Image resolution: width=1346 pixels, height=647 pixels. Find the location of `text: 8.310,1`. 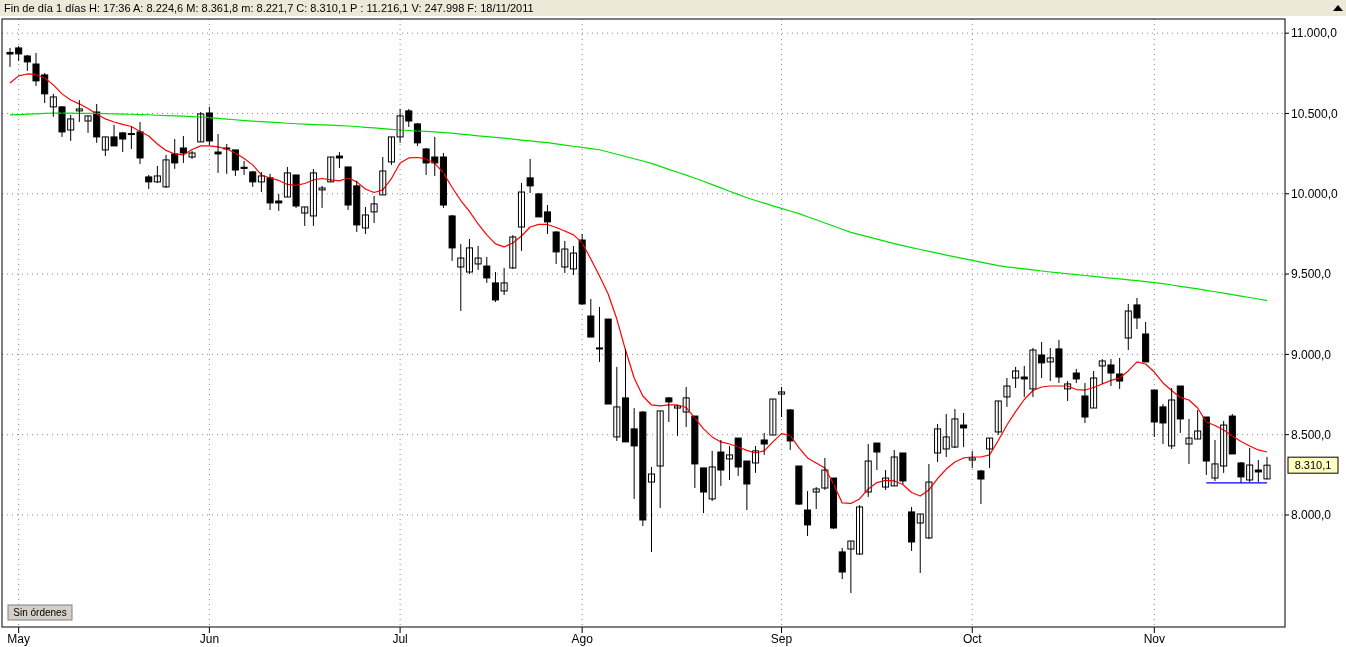

text: 8.310,1 is located at coordinates (1313, 465).